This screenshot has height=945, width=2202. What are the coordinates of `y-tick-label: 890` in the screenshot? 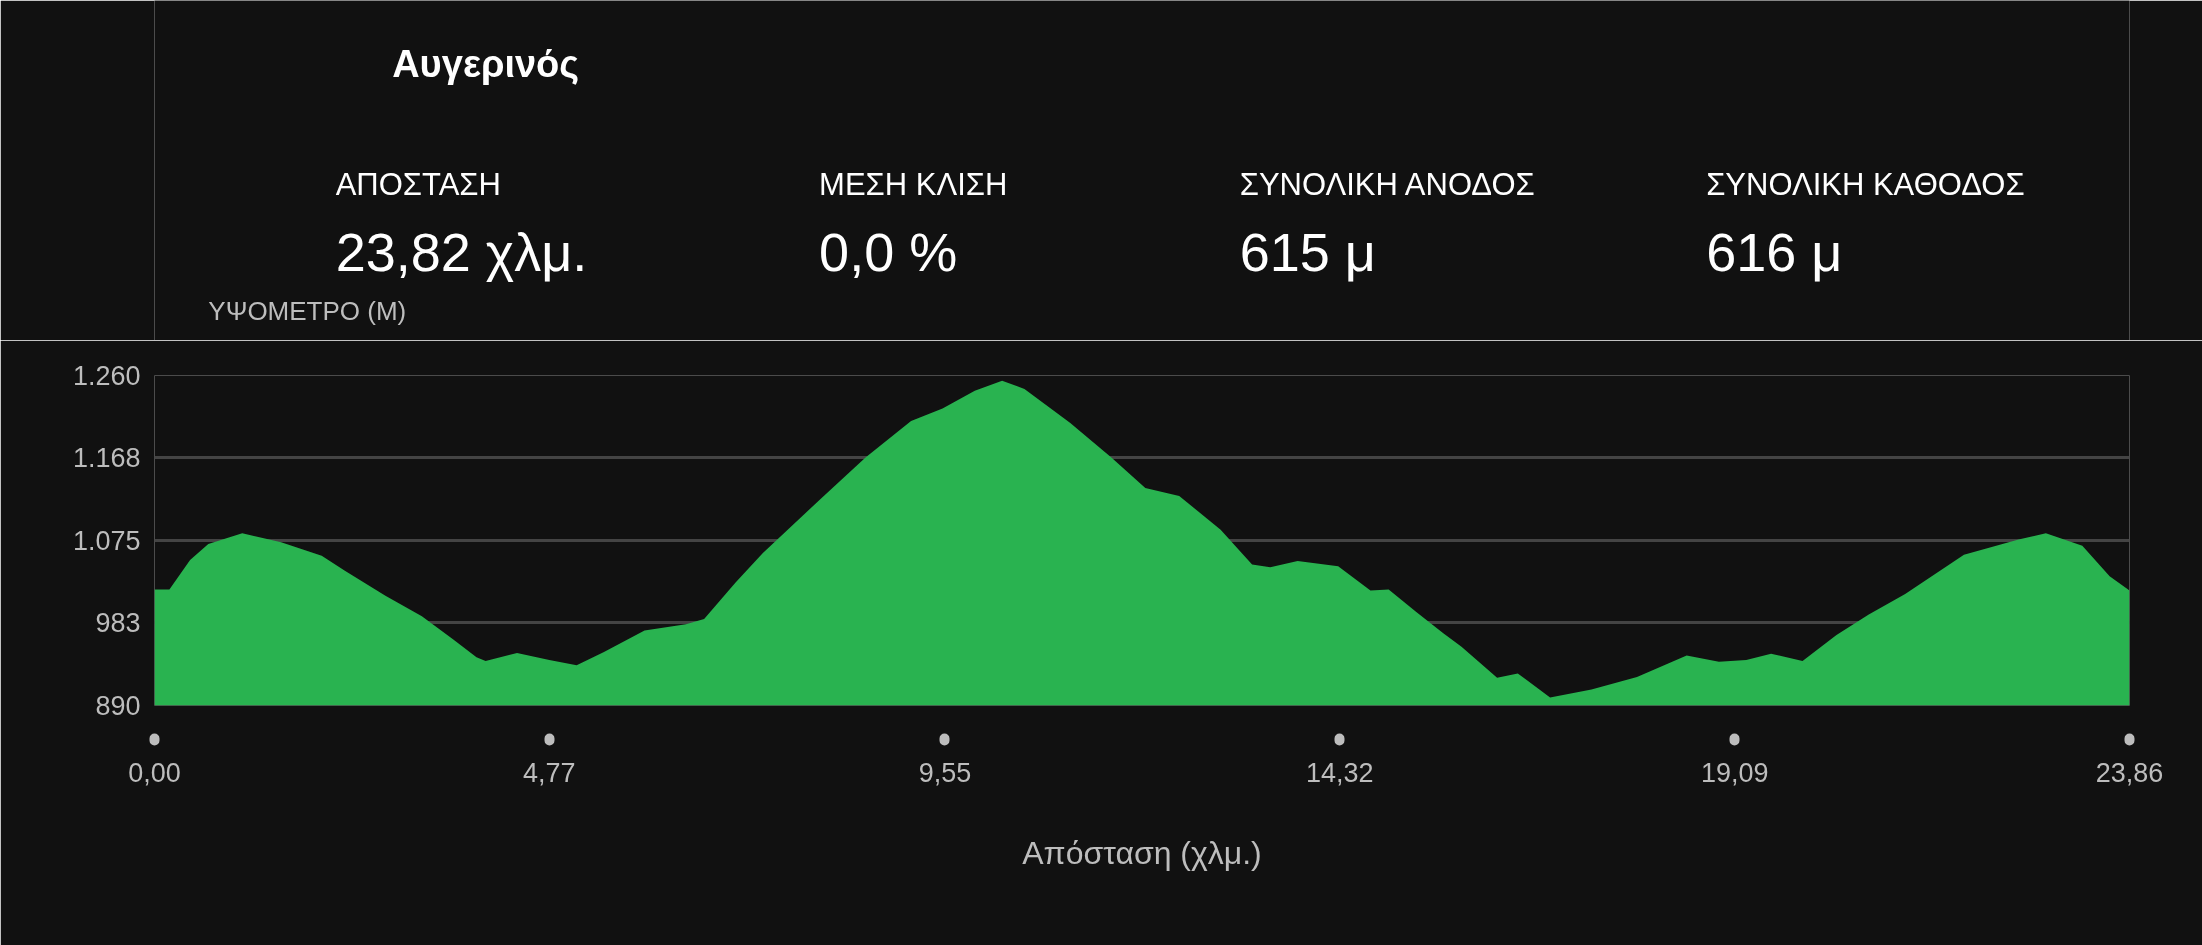 It's located at (118, 706).